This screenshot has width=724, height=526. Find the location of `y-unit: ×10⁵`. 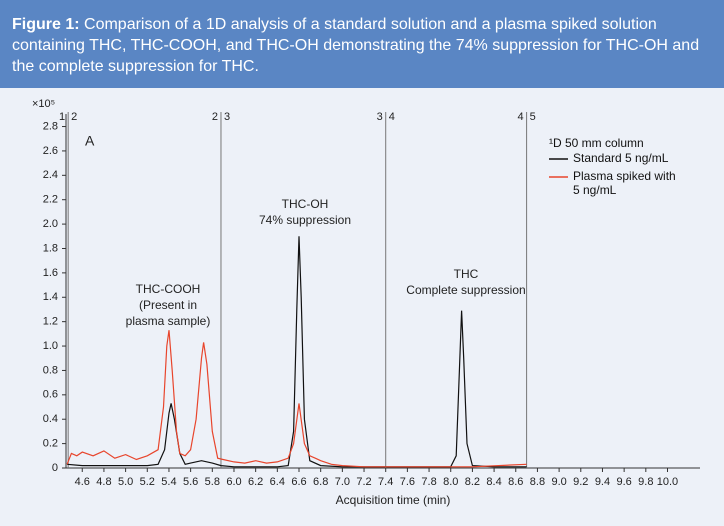

y-unit: ×10⁵ is located at coordinates (43, 104).